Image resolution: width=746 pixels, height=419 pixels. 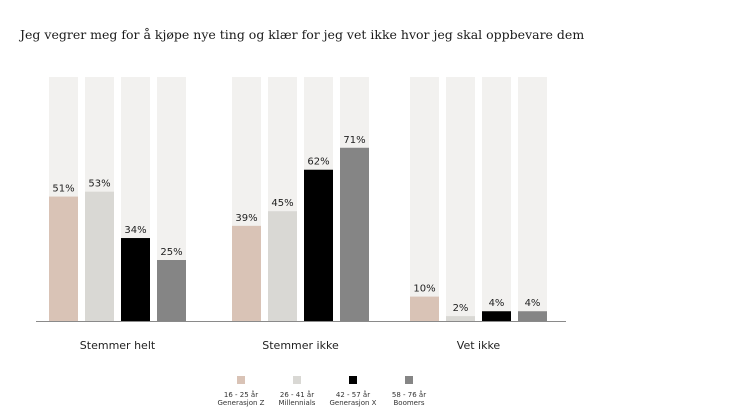 I want to click on category-label-vet-ikke: Vet ikke, so click(x=479, y=345).